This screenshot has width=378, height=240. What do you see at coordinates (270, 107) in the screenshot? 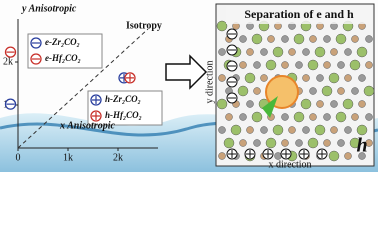
I see `light-beam` at bounding box center [270, 107].